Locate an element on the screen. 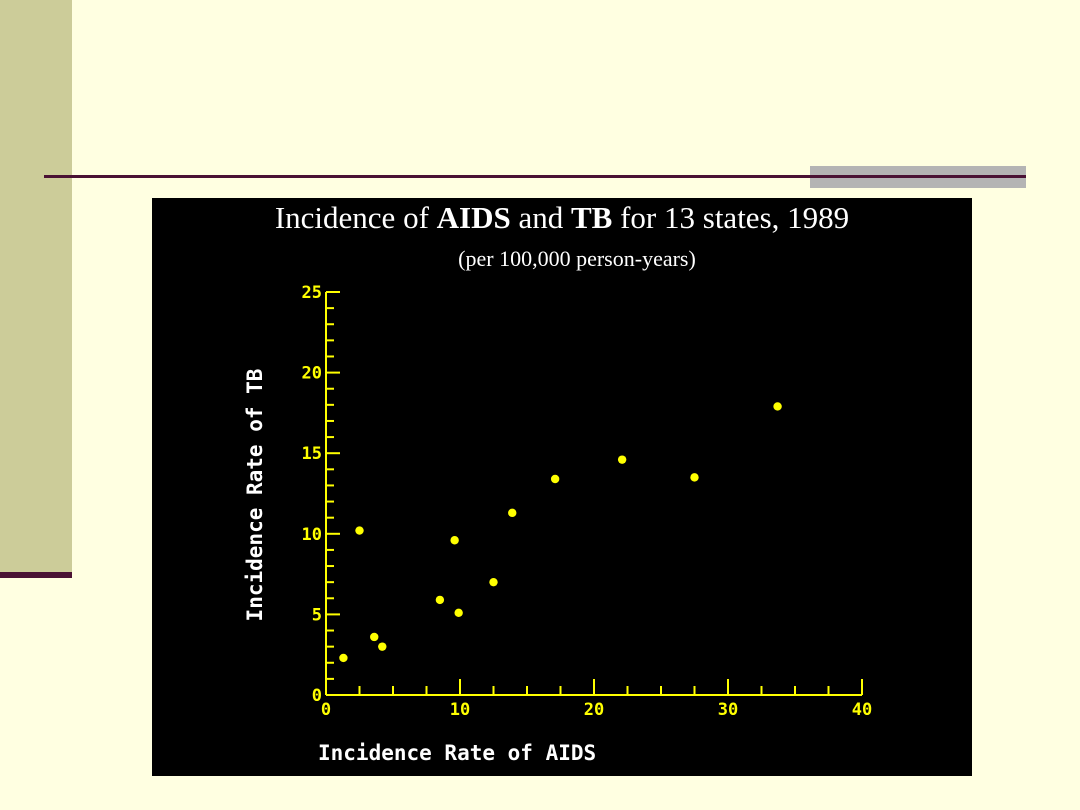  chart-title-part: for 13 states, 1989 is located at coordinates (731, 217).